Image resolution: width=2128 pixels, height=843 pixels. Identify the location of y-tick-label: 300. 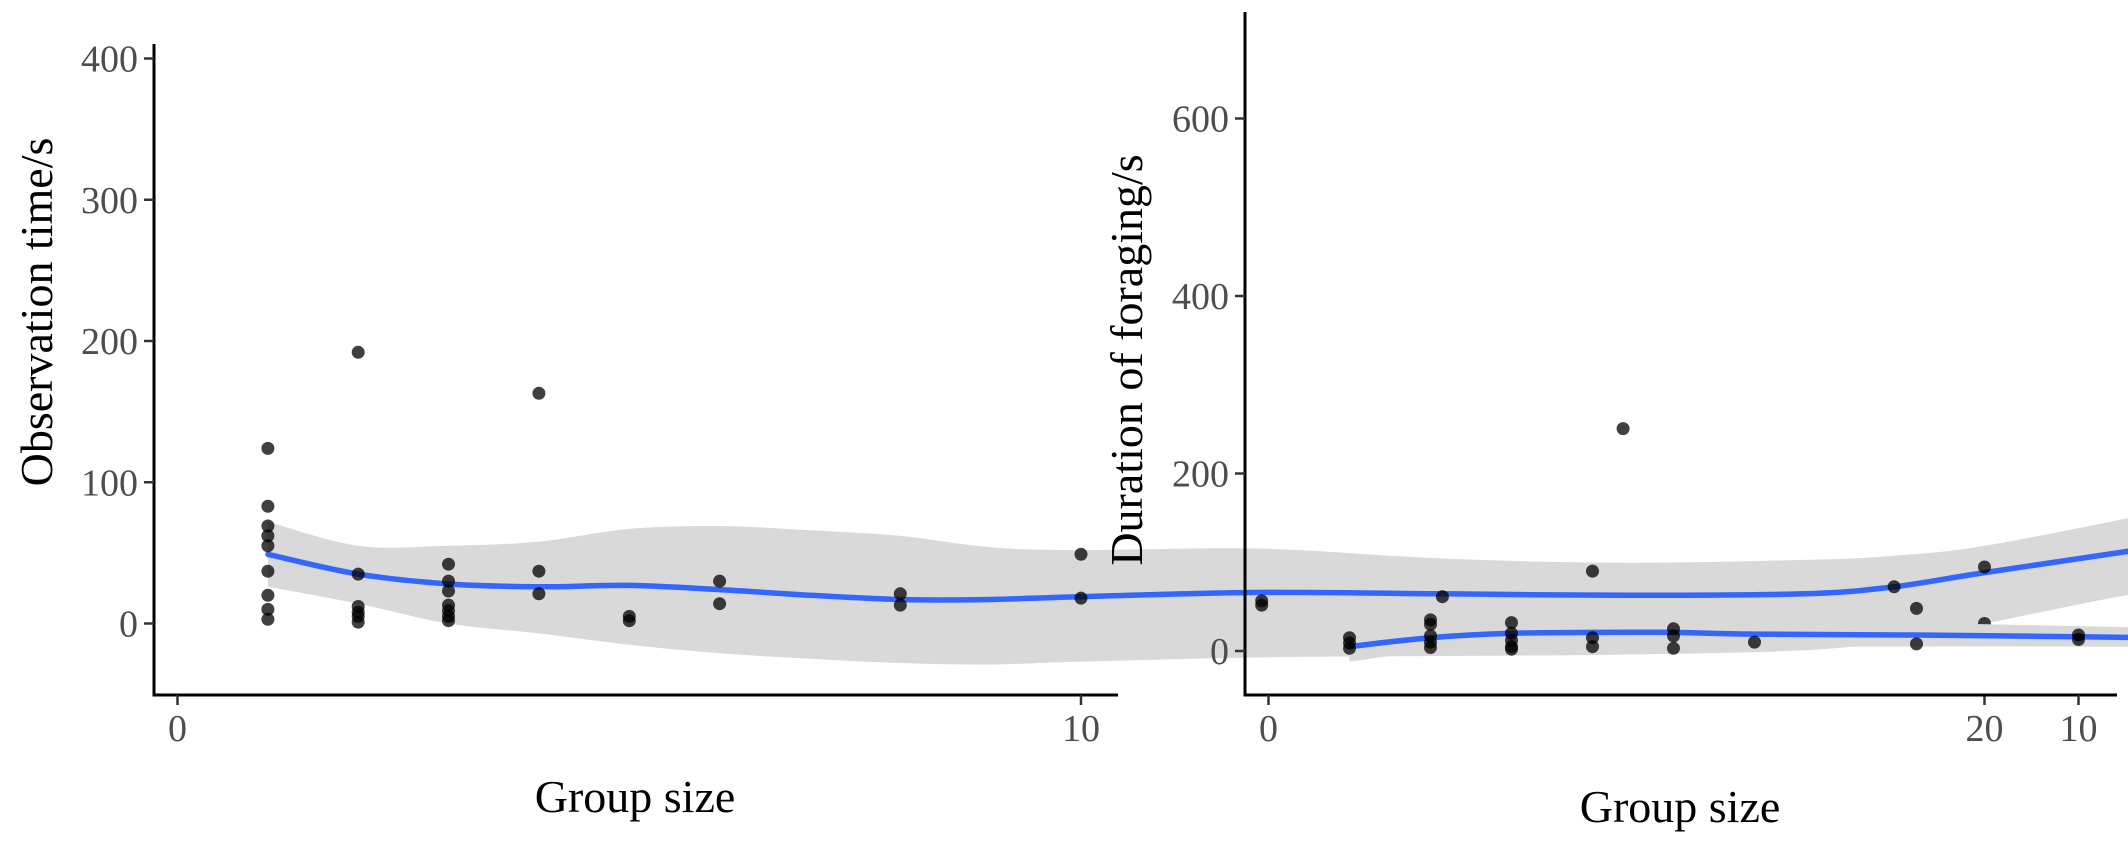
(109, 201).